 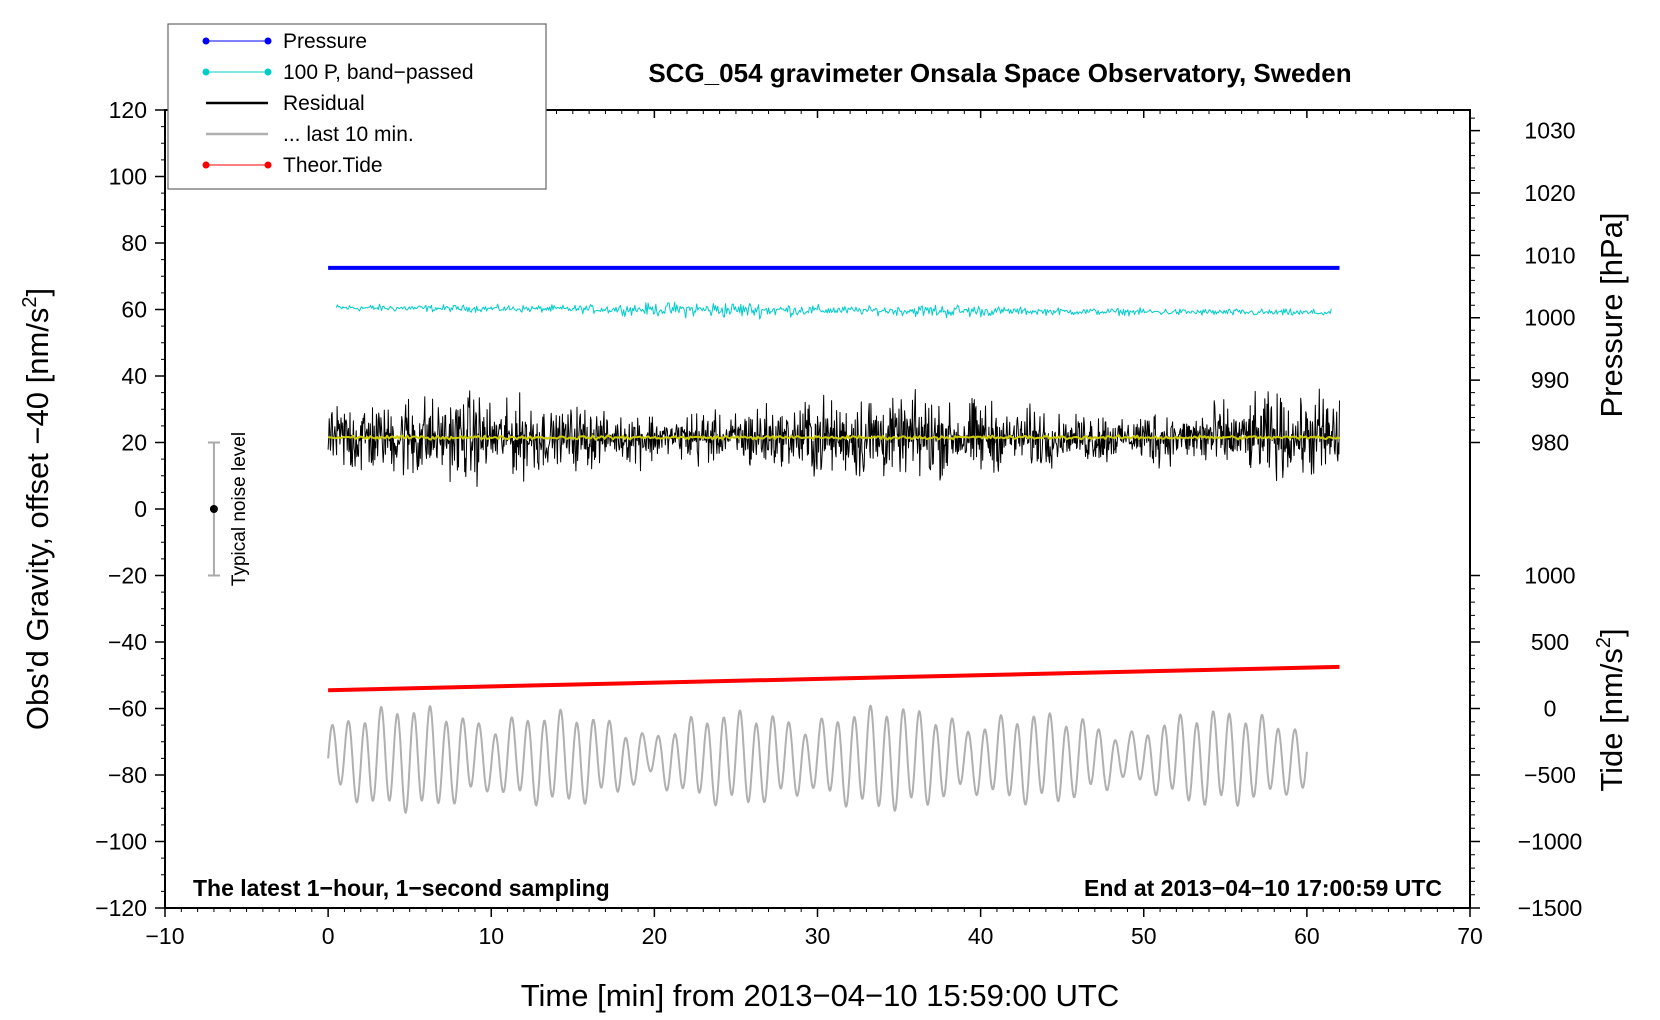 I want to click on tide-tick-label: 500, so click(x=1550, y=642).